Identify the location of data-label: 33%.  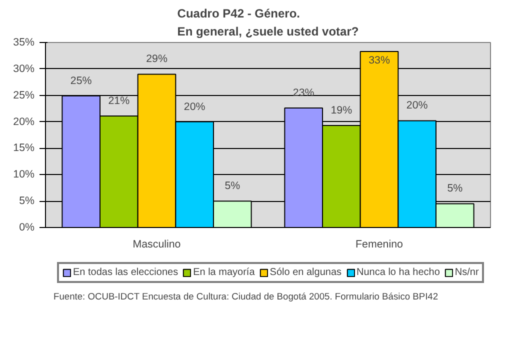
(379, 60).